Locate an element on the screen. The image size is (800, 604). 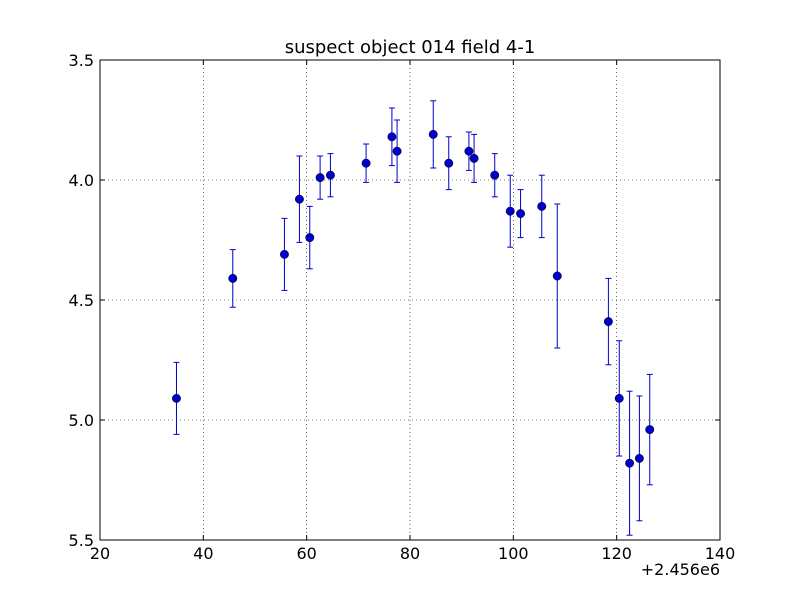
y-tick-label: 4.0 is located at coordinates (81, 180).